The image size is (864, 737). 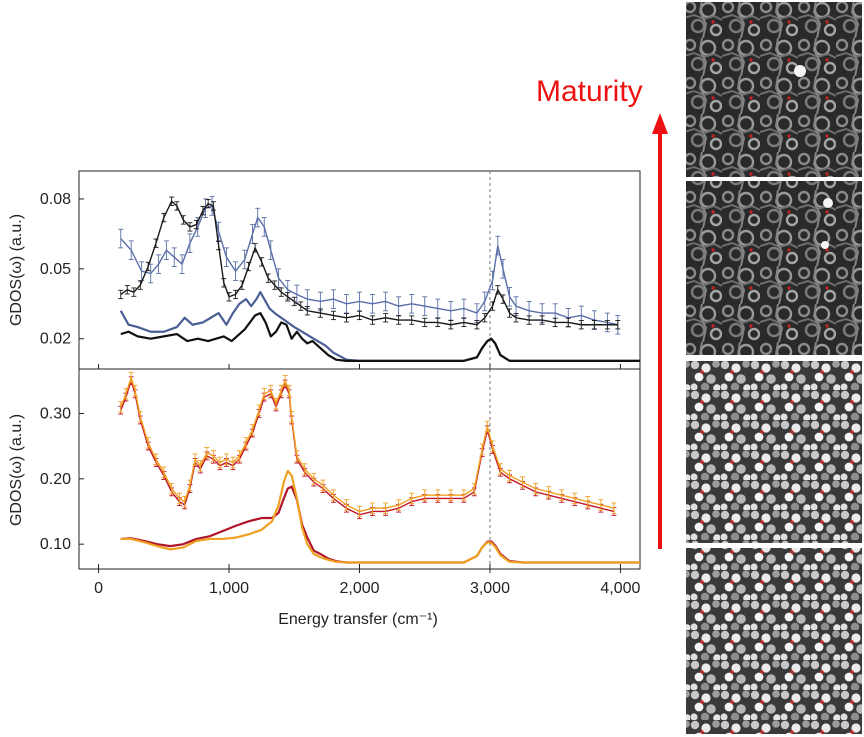 I want to click on x-axis-label: Energy transfer (cm⁻¹), so click(x=358, y=619).